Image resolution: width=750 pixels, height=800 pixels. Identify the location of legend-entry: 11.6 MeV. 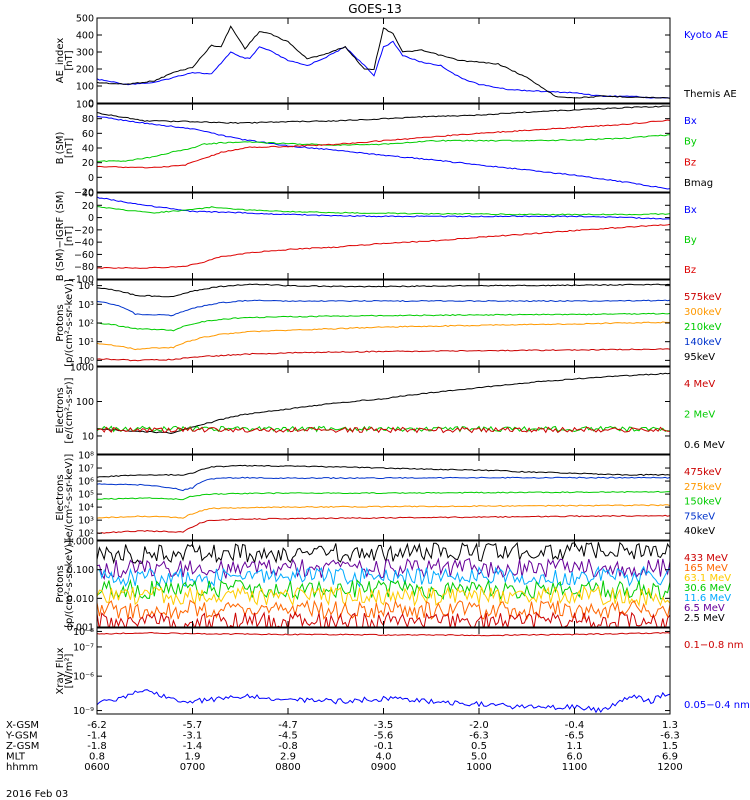
(707, 598).